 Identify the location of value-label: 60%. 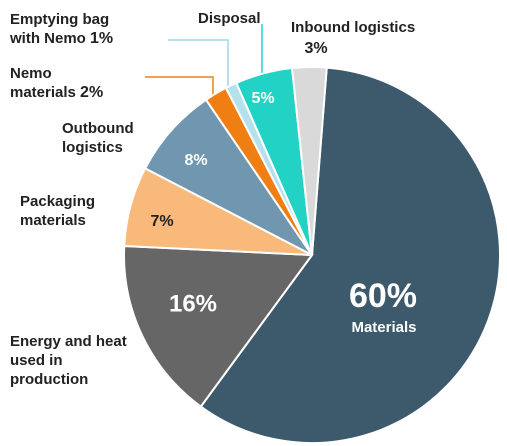
(383, 296).